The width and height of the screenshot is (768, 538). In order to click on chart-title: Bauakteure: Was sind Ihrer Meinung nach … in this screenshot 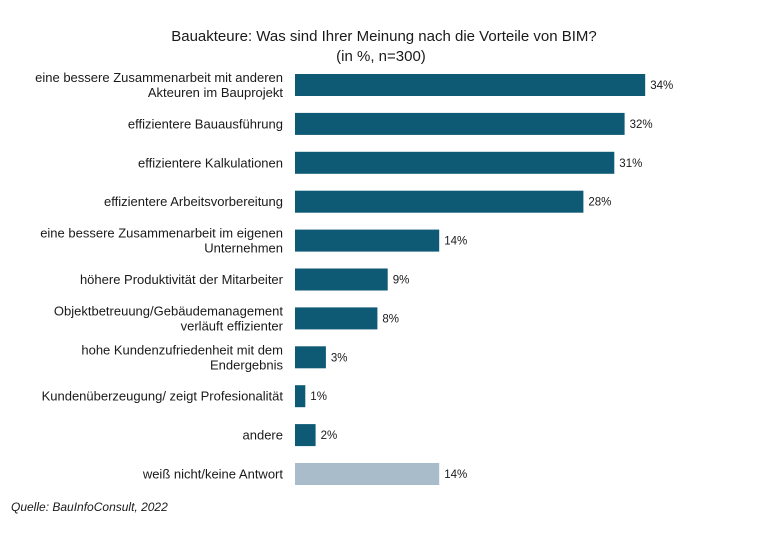, I will do `click(384, 36)`.